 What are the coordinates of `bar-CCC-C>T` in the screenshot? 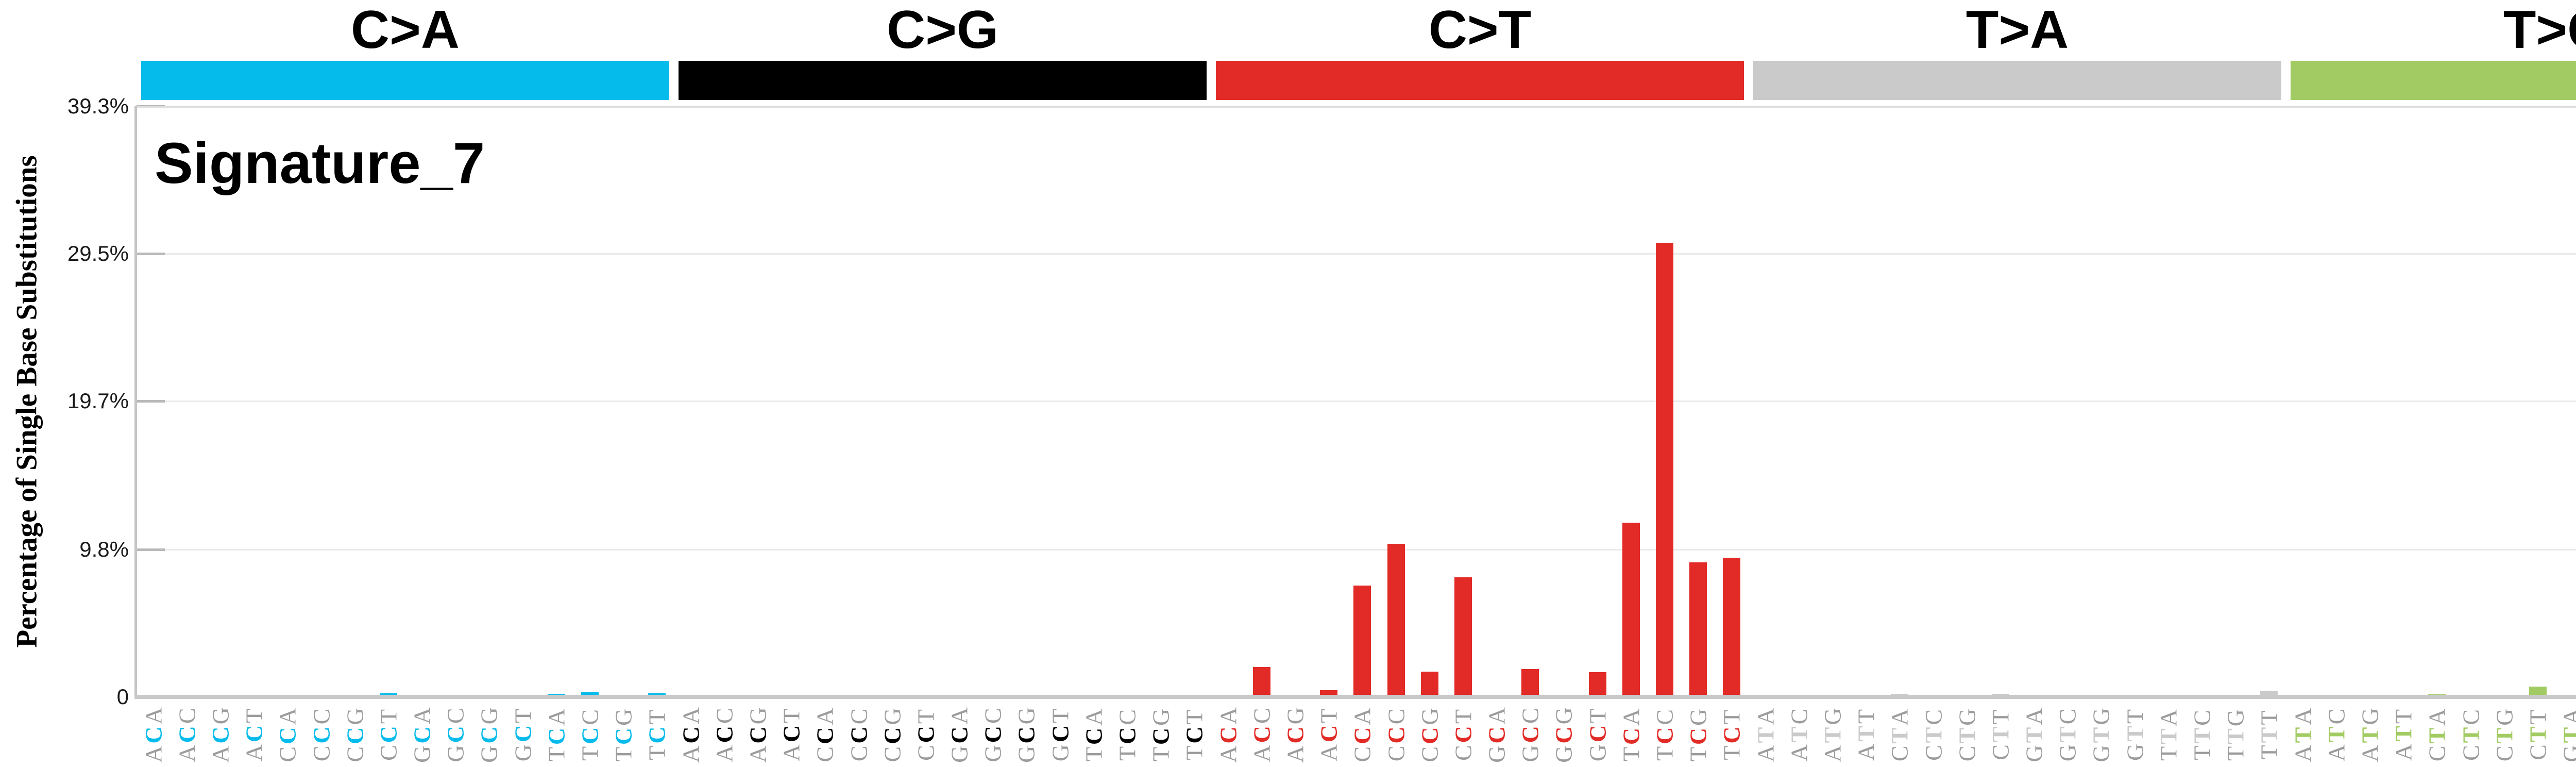 It's located at (1396, 620).